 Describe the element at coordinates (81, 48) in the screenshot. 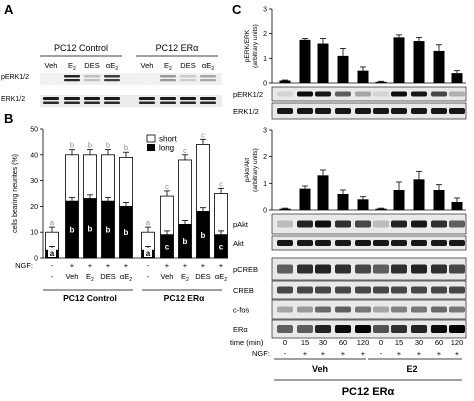

I see `panel-a-group-left: PC12 Control` at that location.